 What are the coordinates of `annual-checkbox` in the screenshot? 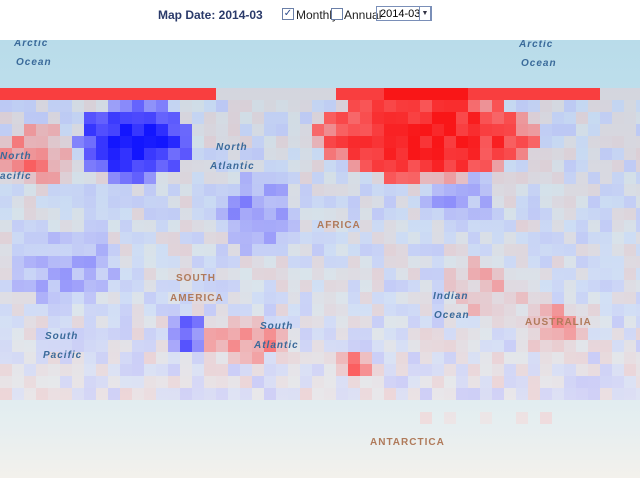 It's located at (337, 14).